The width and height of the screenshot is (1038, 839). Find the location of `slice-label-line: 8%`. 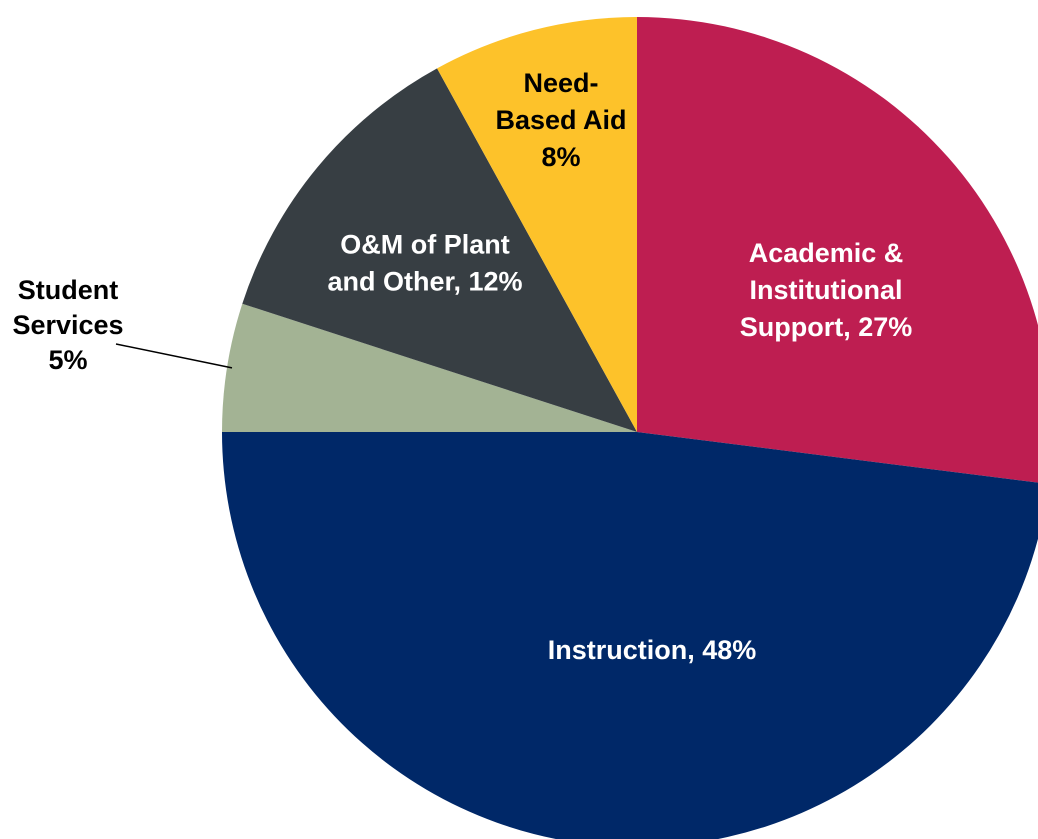

slice-label-line: 8% is located at coordinates (560, 157).